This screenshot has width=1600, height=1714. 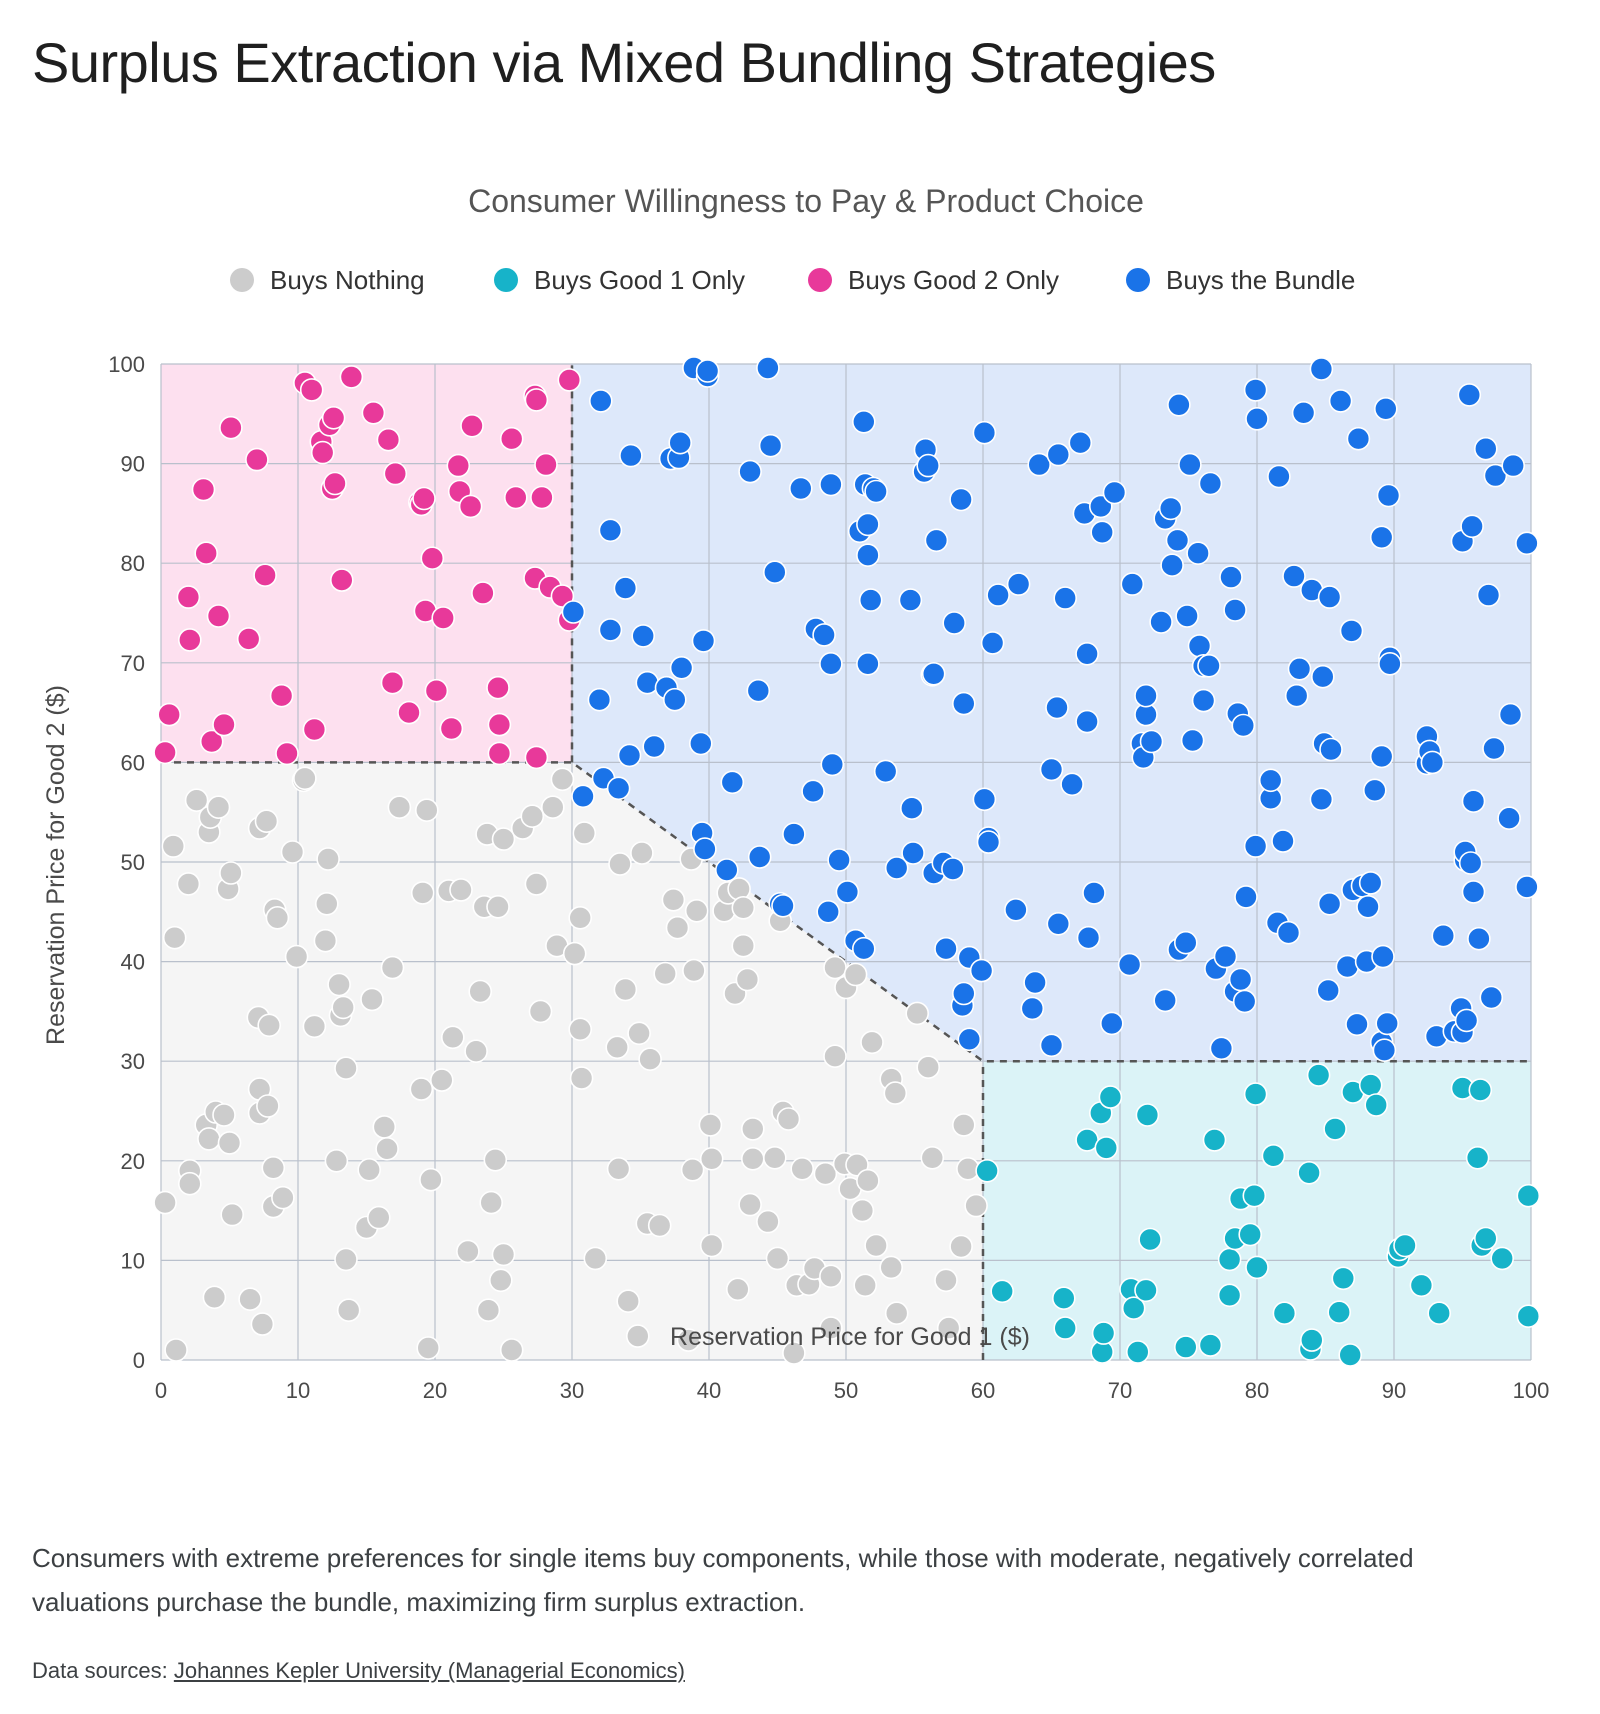 I want to click on y-tick-label: 100, so click(x=126, y=364).